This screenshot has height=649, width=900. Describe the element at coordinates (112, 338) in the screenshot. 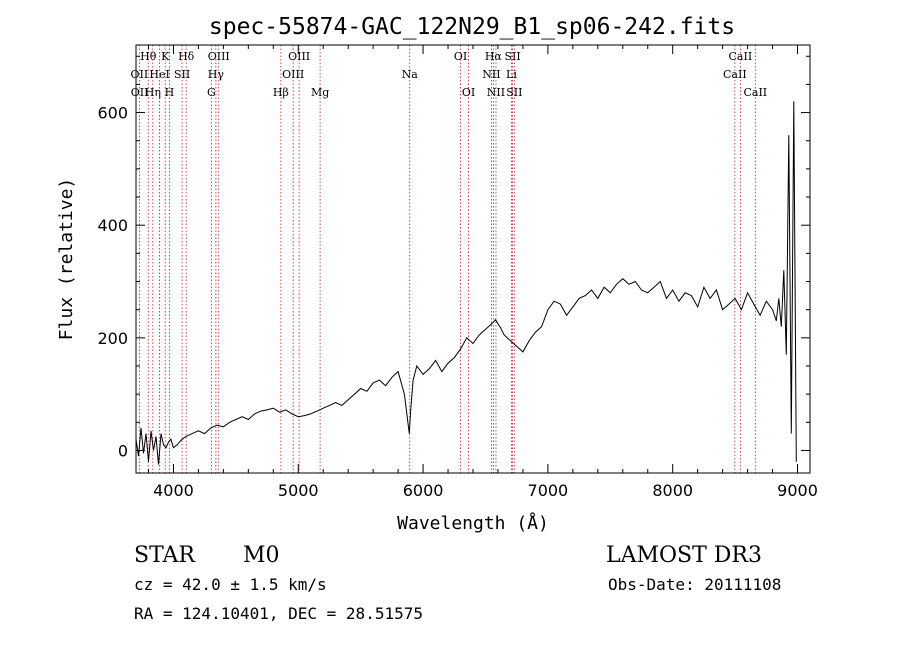

I see `y-tick-label: 200` at that location.